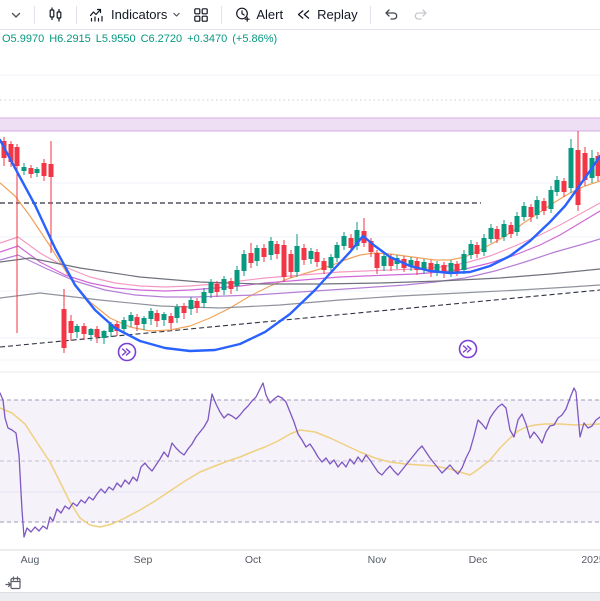 The image size is (600, 601). I want to click on layout-grid-button, so click(201, 15).